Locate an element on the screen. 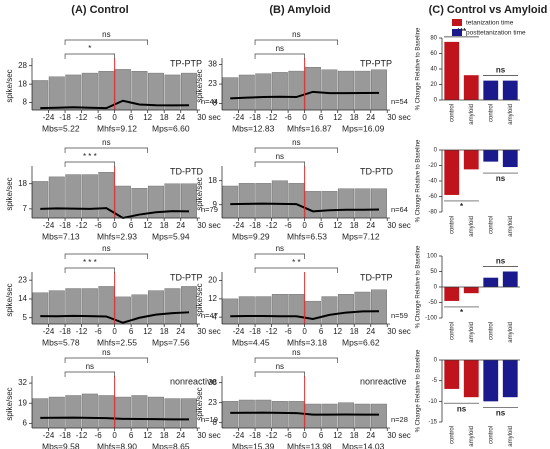 This screenshot has width=550, height=449. column-header: (C) Control vs Amyloid is located at coordinates (488, 10).